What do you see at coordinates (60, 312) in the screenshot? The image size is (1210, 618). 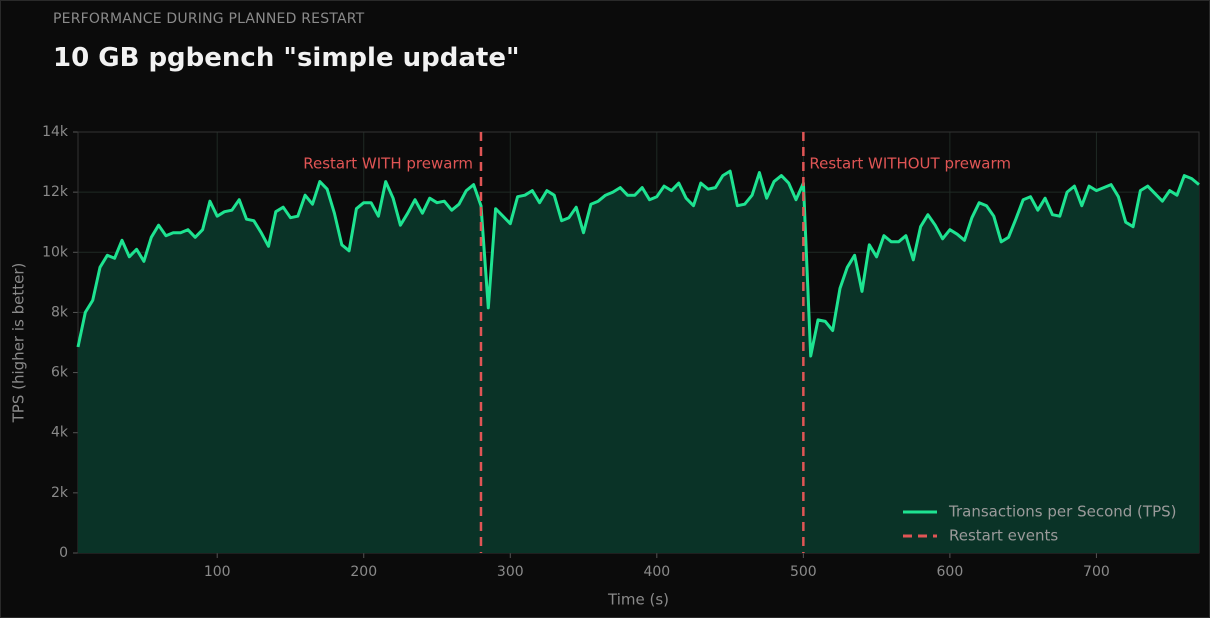 I see `y-tick-label: 8k` at bounding box center [60, 312].